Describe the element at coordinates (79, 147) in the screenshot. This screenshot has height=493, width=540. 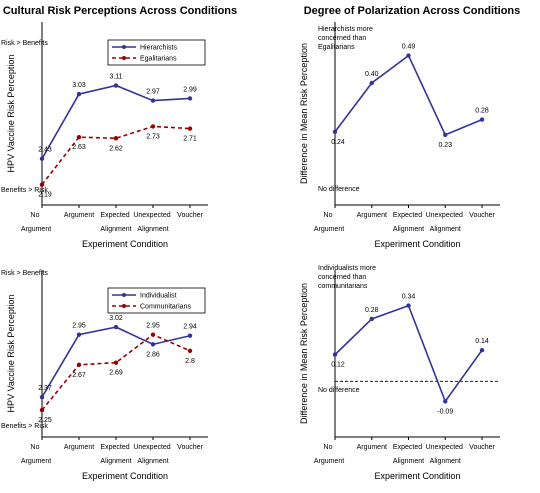
I see `data-label: 2.63` at that location.